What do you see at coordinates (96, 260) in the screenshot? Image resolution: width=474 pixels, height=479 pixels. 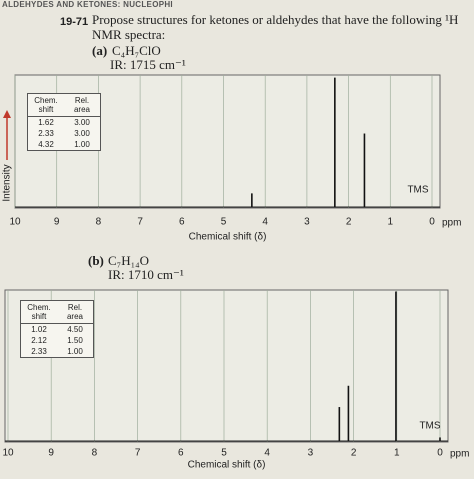 I see `part-label: (b)` at bounding box center [96, 260].